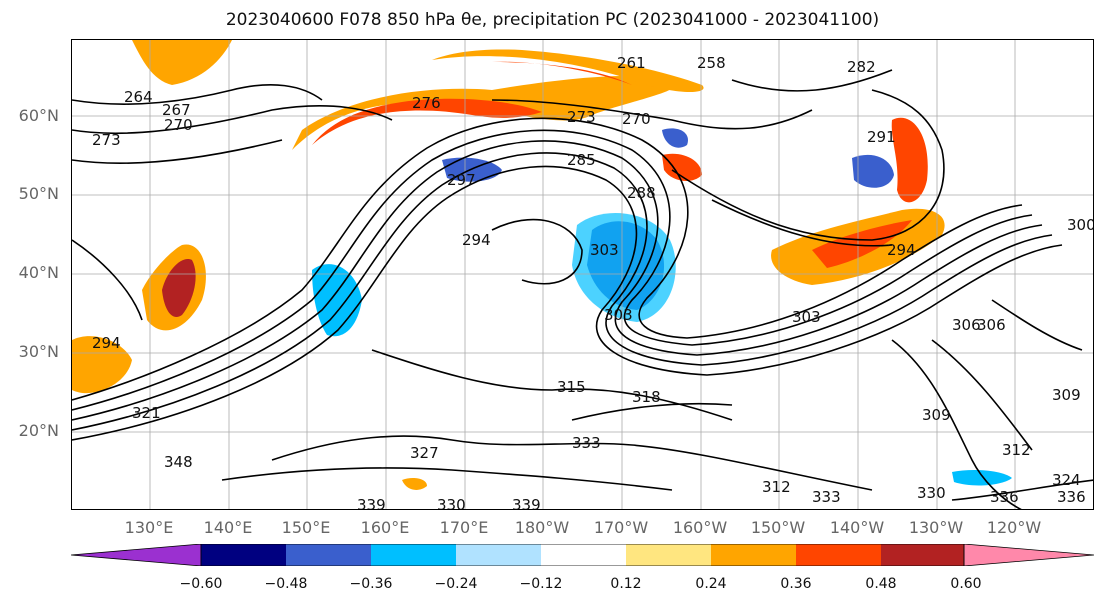  Describe the element at coordinates (675, 138) in the screenshot. I see `negative-anomaly-ne` at that location.